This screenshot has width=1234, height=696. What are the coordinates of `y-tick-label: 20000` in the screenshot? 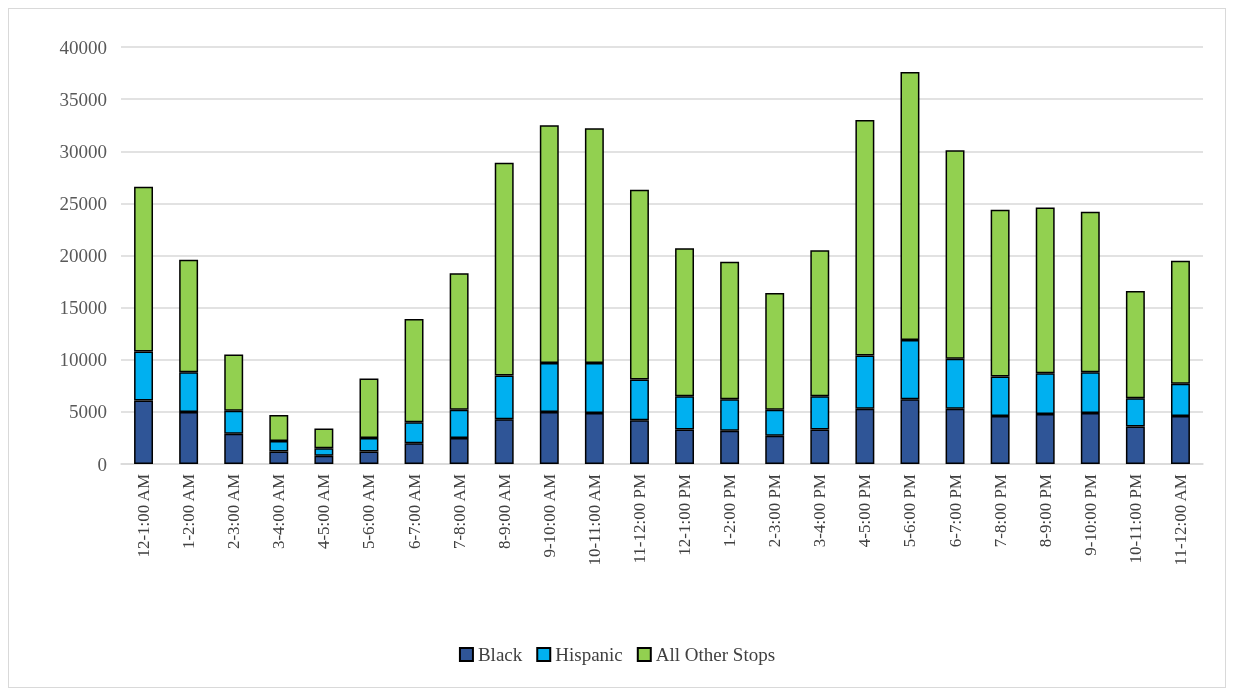 It's located at (83, 255).